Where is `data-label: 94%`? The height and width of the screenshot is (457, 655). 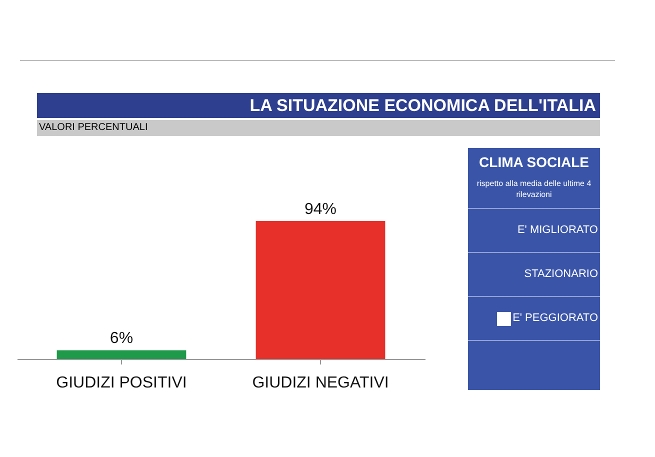 data-label: 94% is located at coordinates (320, 209).